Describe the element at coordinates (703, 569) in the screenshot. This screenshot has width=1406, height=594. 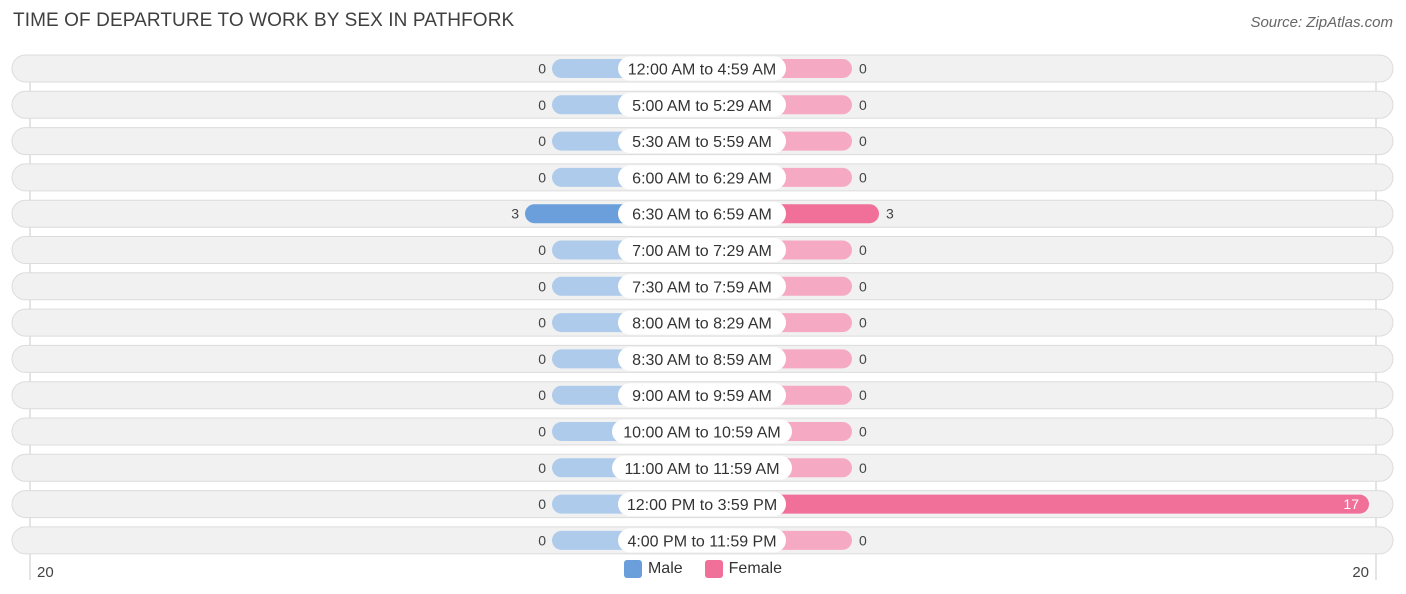
I see `chart-legend: Male Female` at that location.